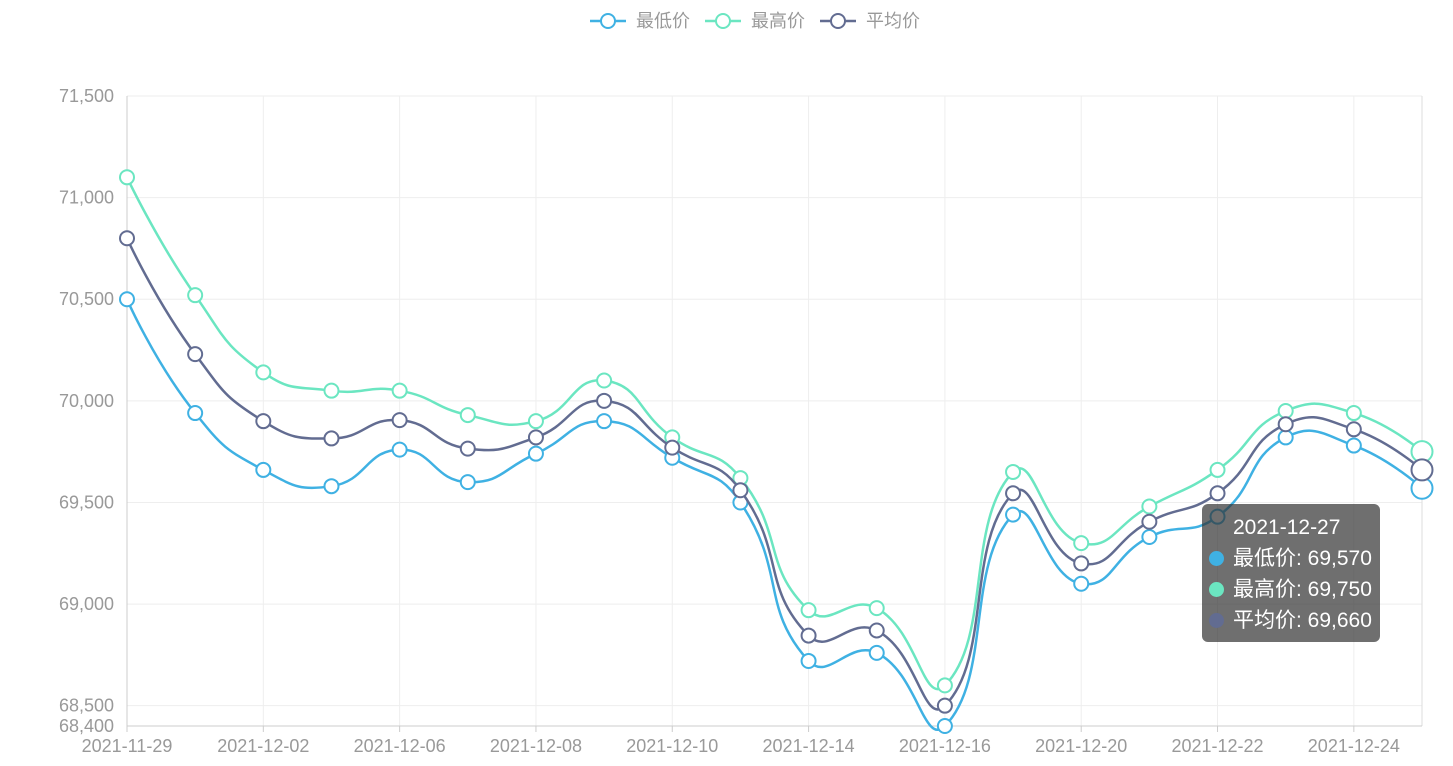  I want to click on x-tick-label: 2021-12-16, so click(945, 746).